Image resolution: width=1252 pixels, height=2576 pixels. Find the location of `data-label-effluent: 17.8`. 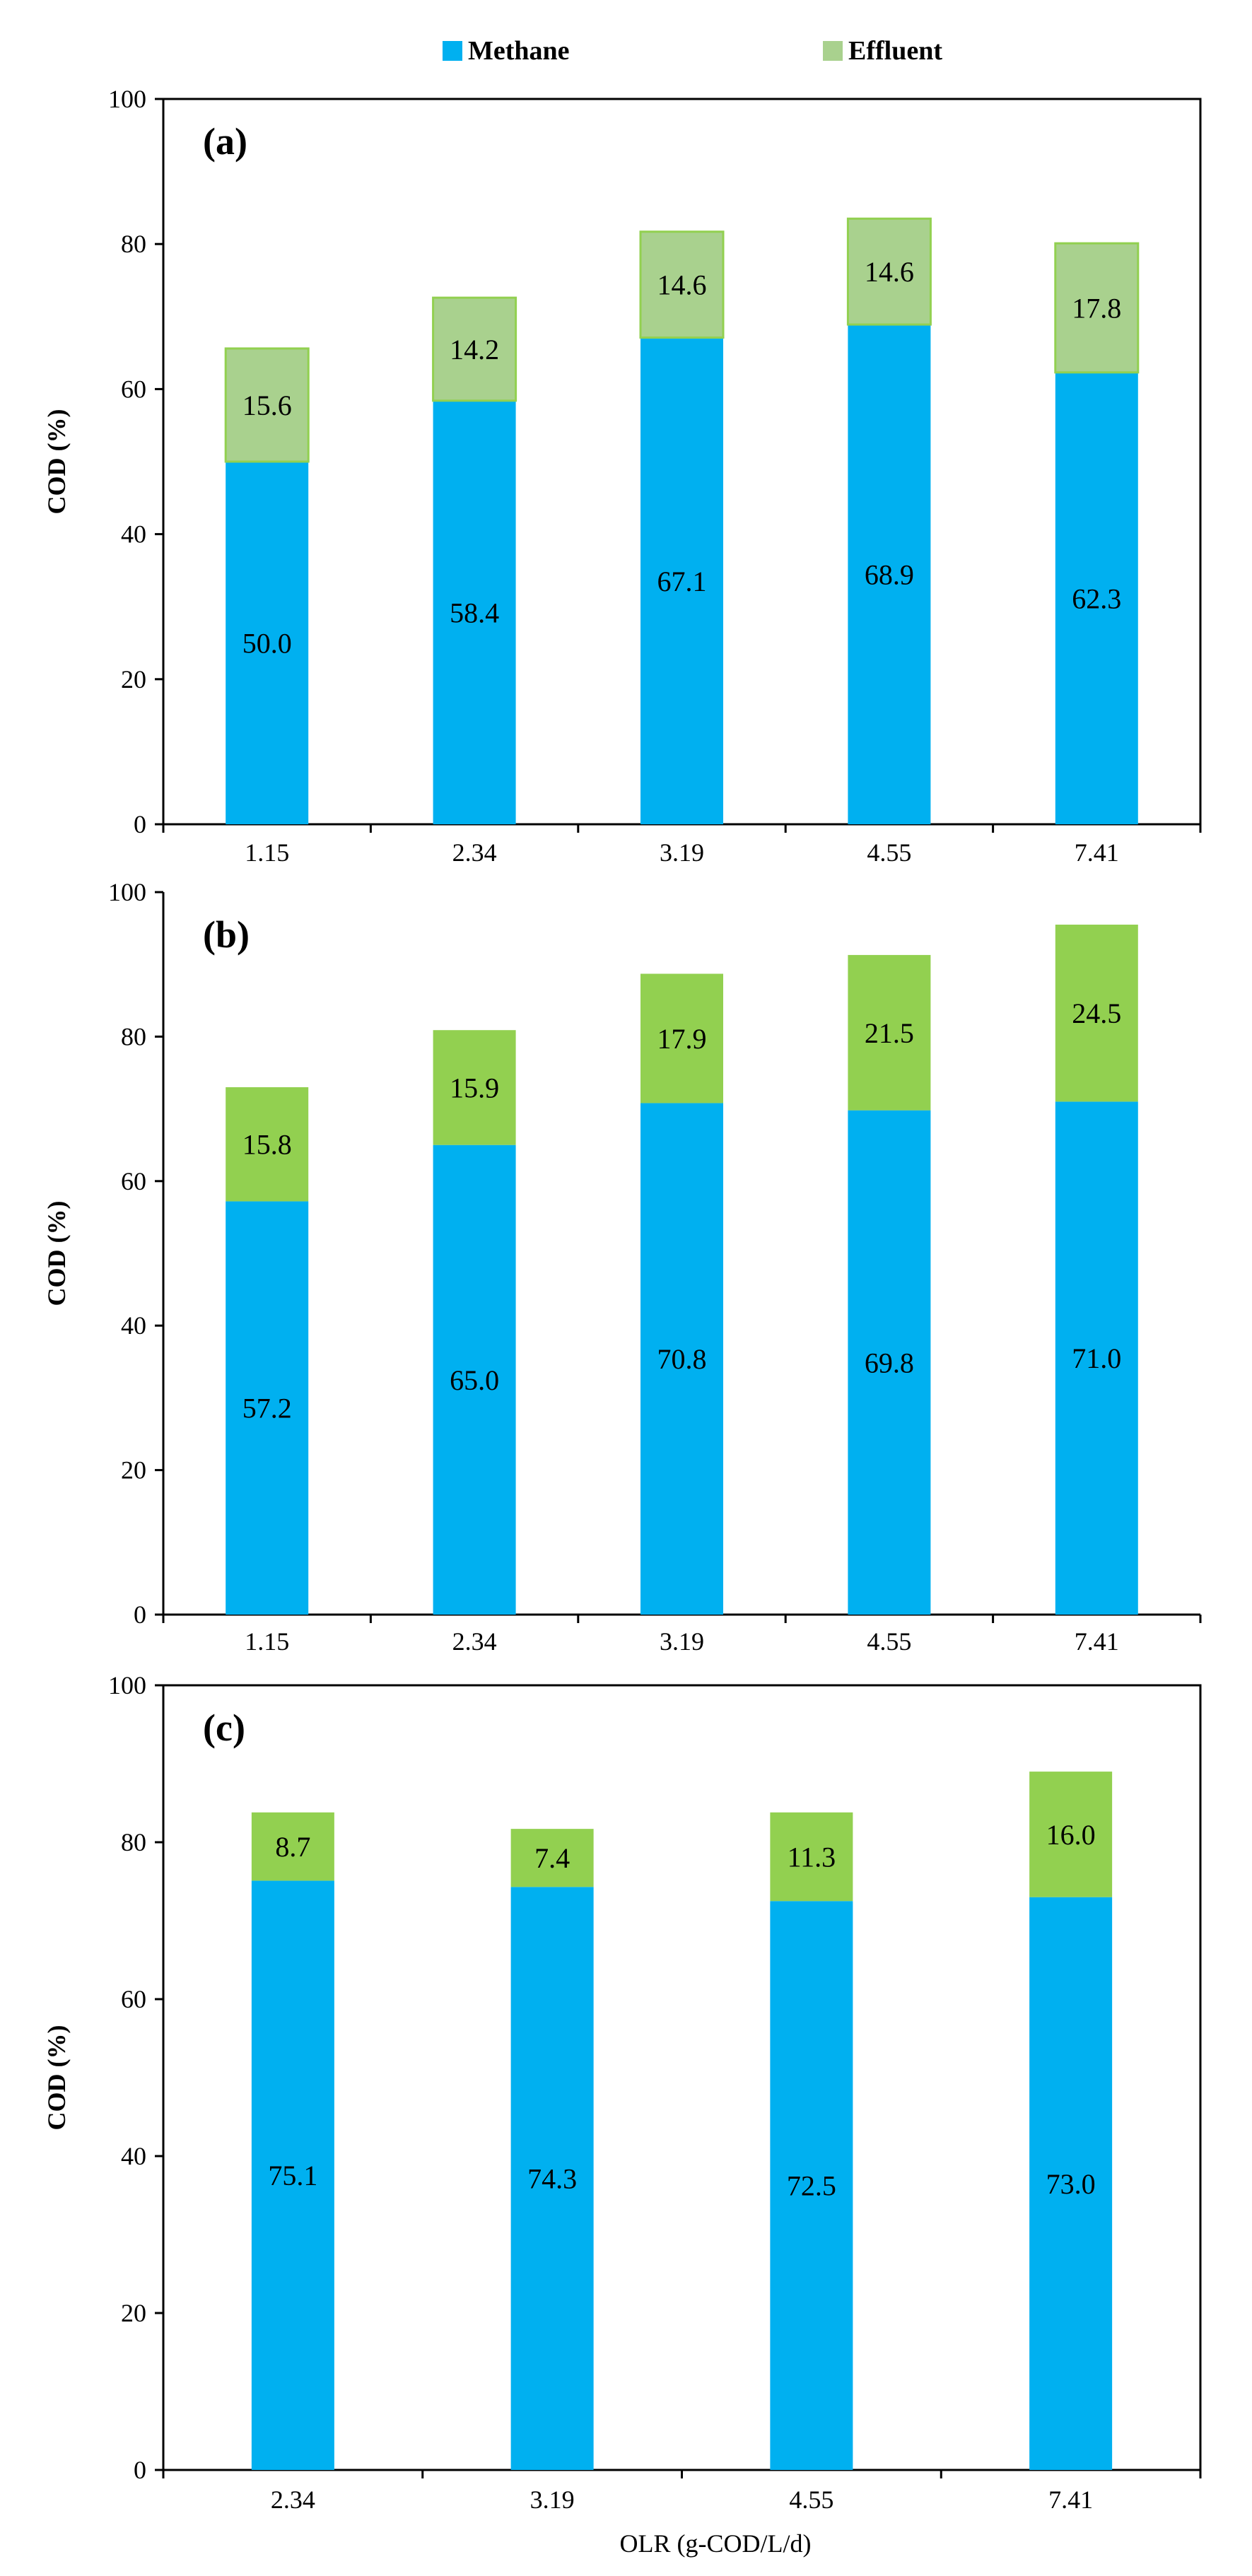

data-label-effluent: 17.8 is located at coordinates (1096, 308).